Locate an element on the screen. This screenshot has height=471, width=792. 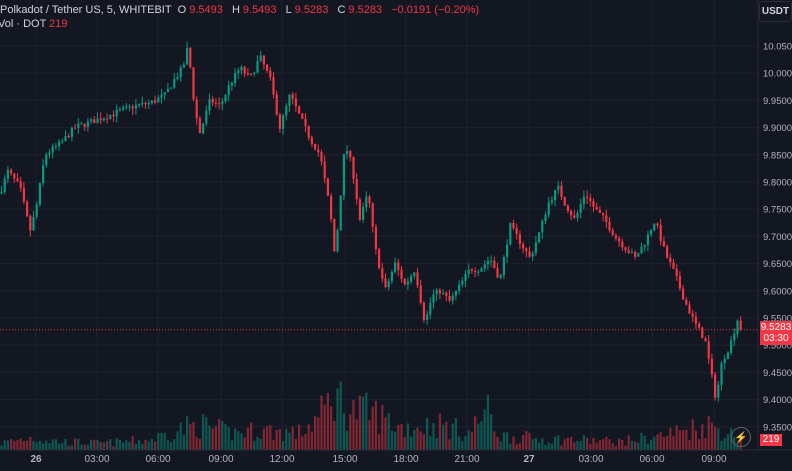
time-tick-label: 18:00 is located at coordinates (405, 459).